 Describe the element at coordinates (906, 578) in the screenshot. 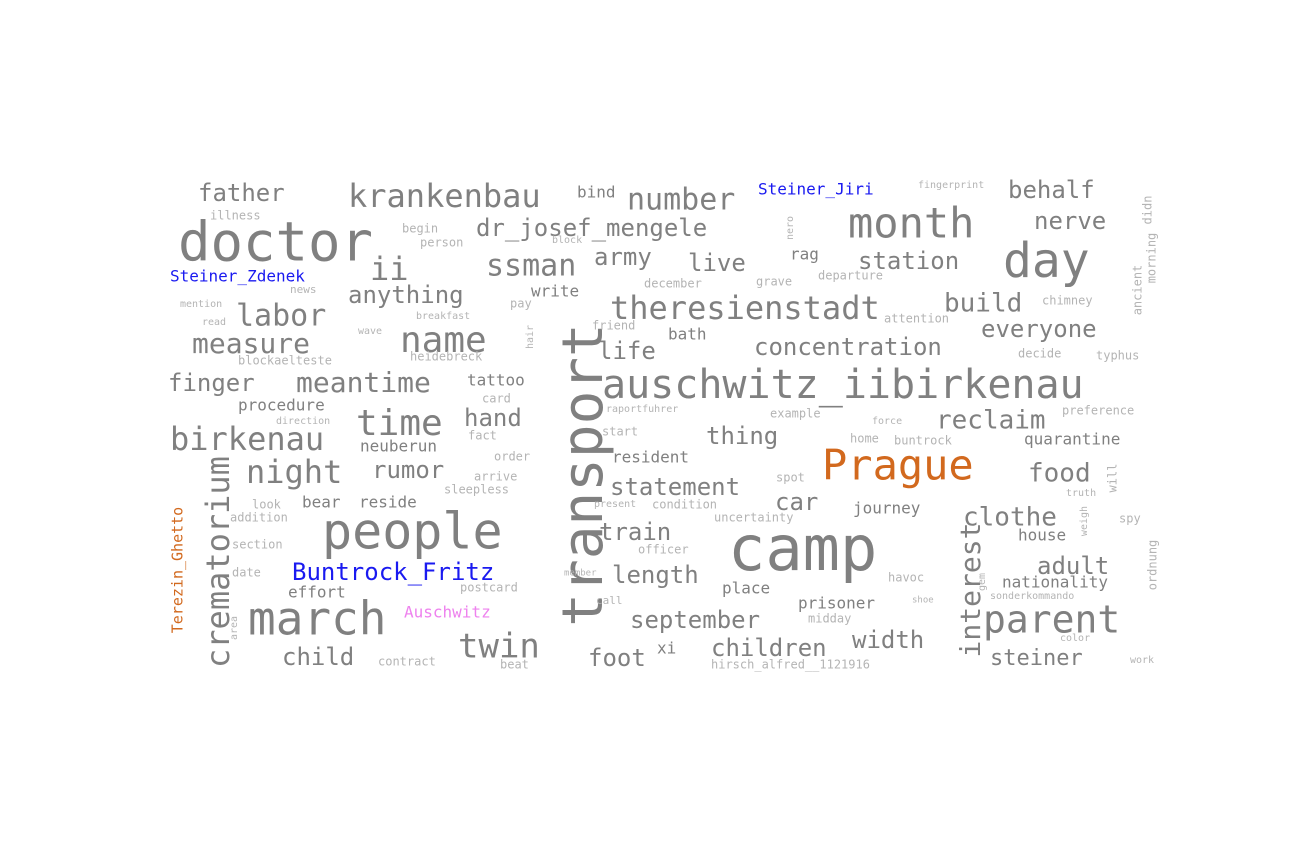

I see `cloud-word-havoc: havoc` at that location.